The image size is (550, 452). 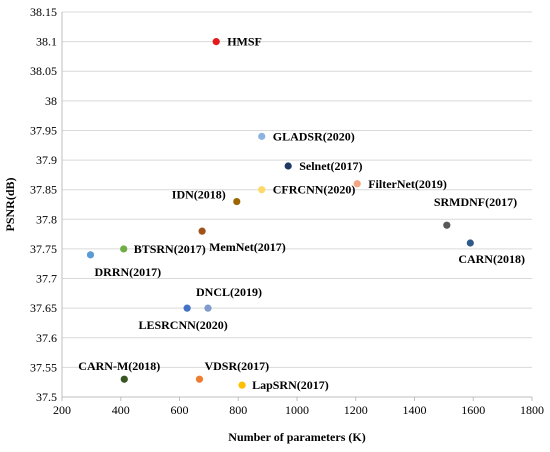 I want to click on point-label: FilterNet(2019), so click(x=407, y=184).